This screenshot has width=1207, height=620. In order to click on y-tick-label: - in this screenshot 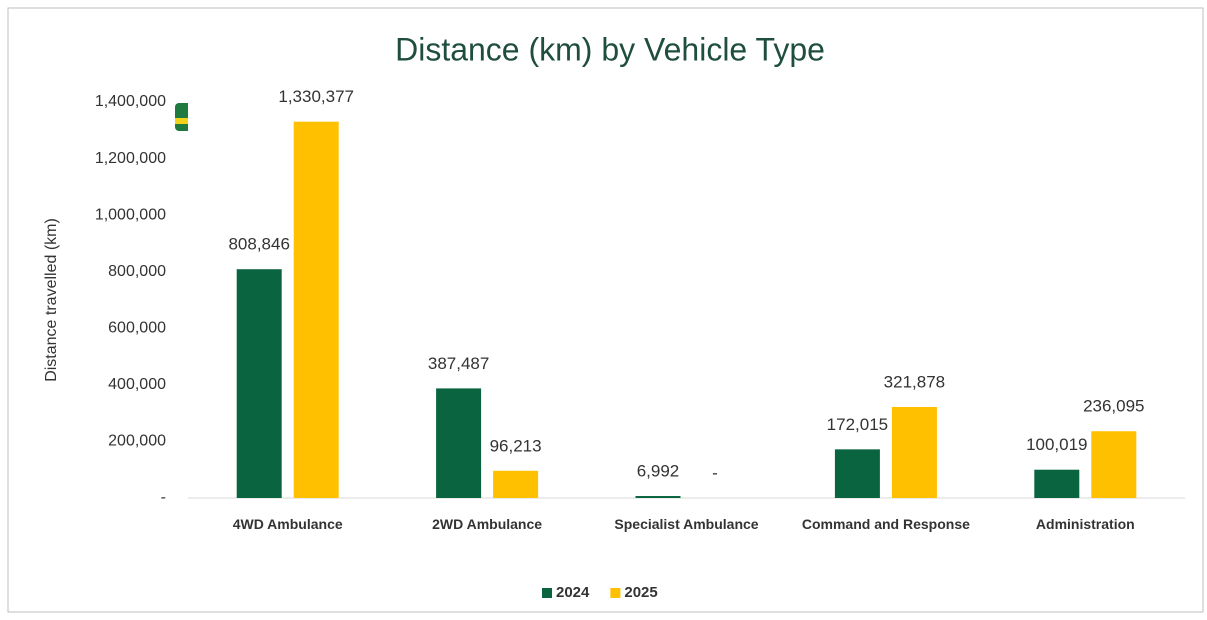, I will do `click(163, 497)`.